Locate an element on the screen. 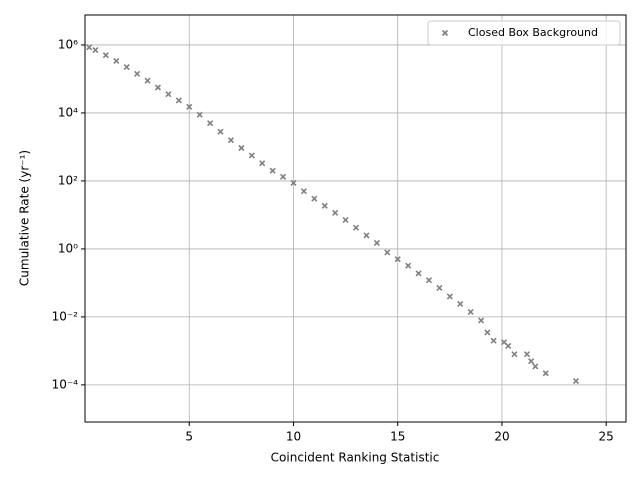 This screenshot has height=484, width=640. y-tick-label: 10⁻⁴ is located at coordinates (65, 384).